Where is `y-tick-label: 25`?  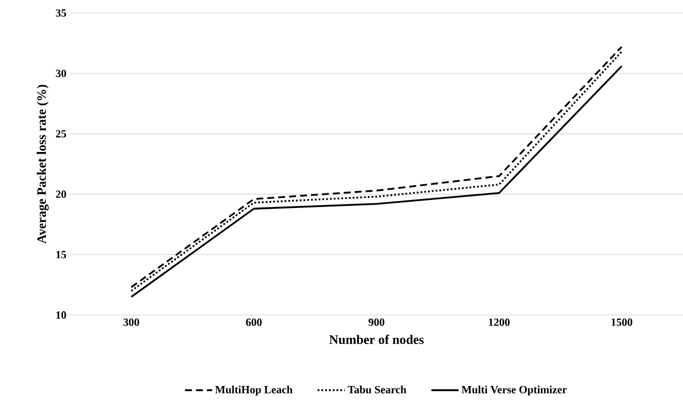
y-tick-label: 25 is located at coordinates (61, 134).